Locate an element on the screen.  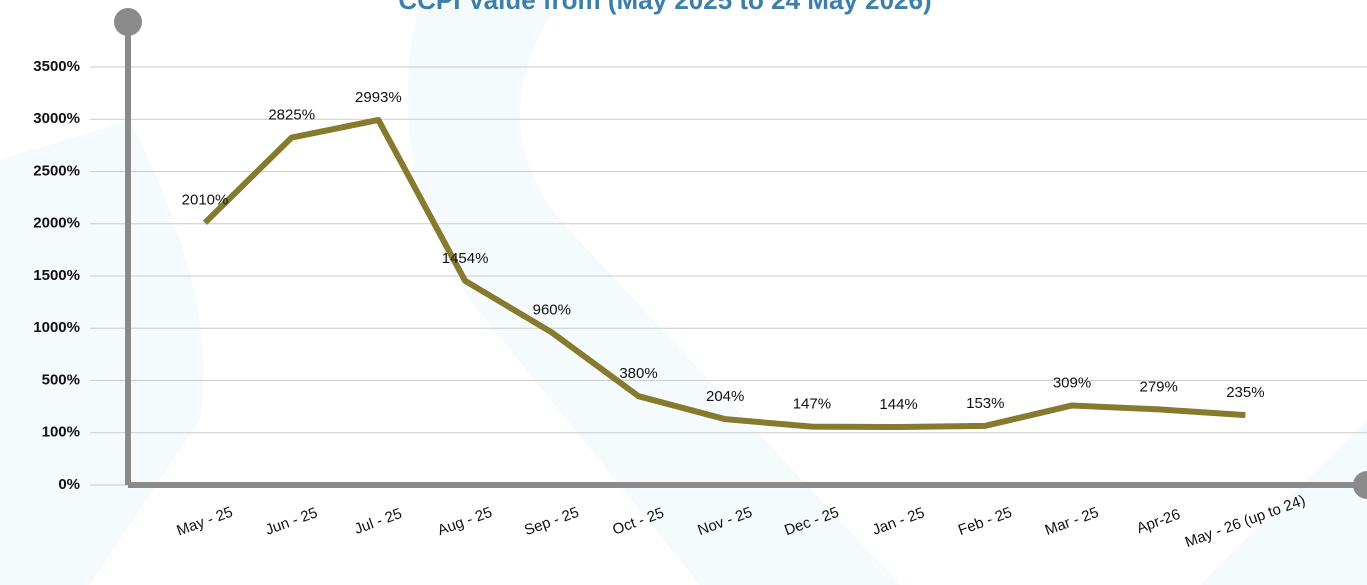
x-tick-label: Mar - 25 is located at coordinates (1072, 521).